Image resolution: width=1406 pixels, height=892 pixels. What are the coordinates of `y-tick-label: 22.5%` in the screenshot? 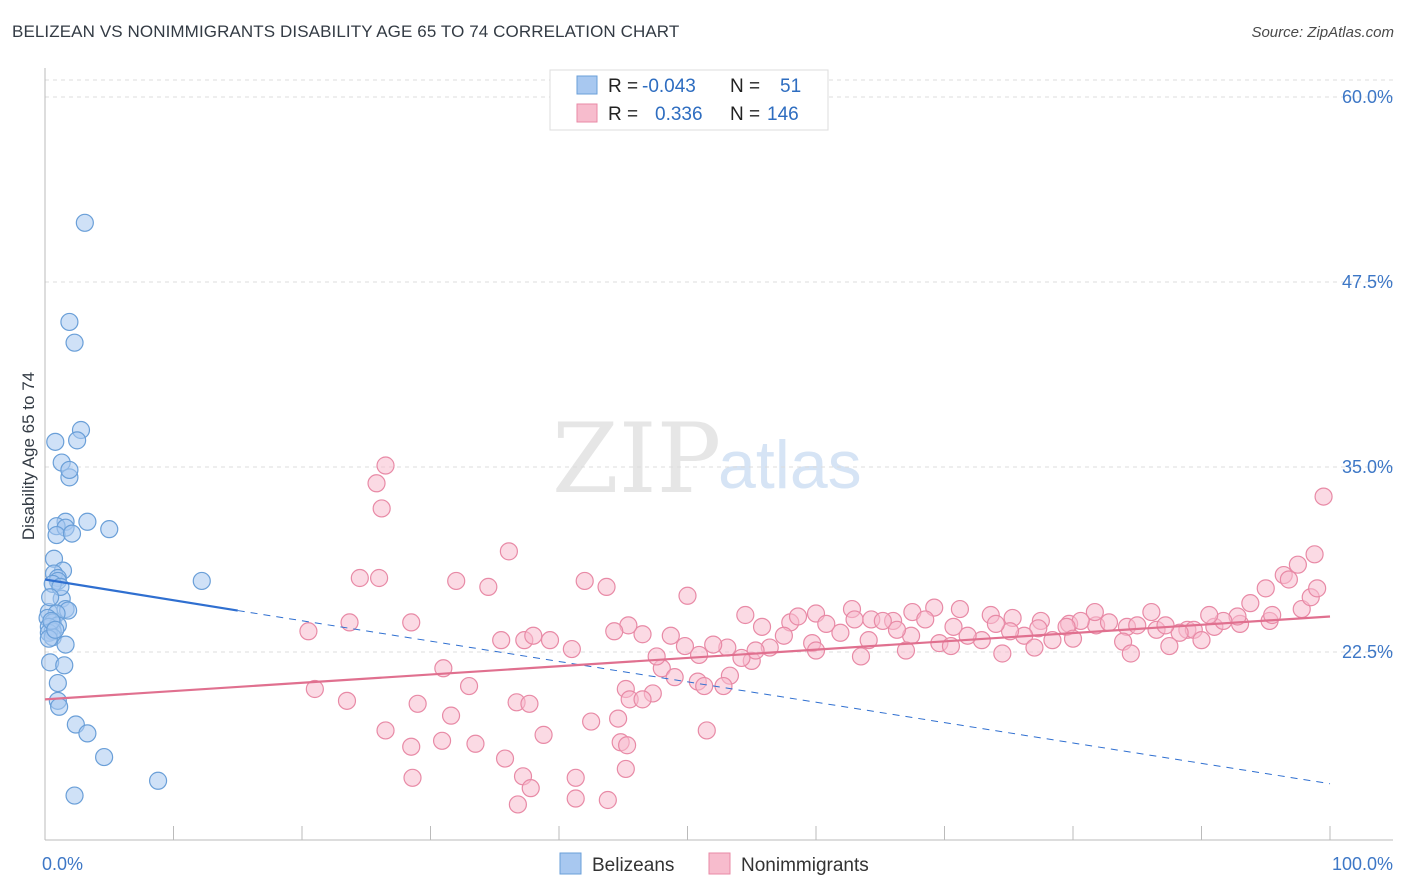 It's located at (1367, 652).